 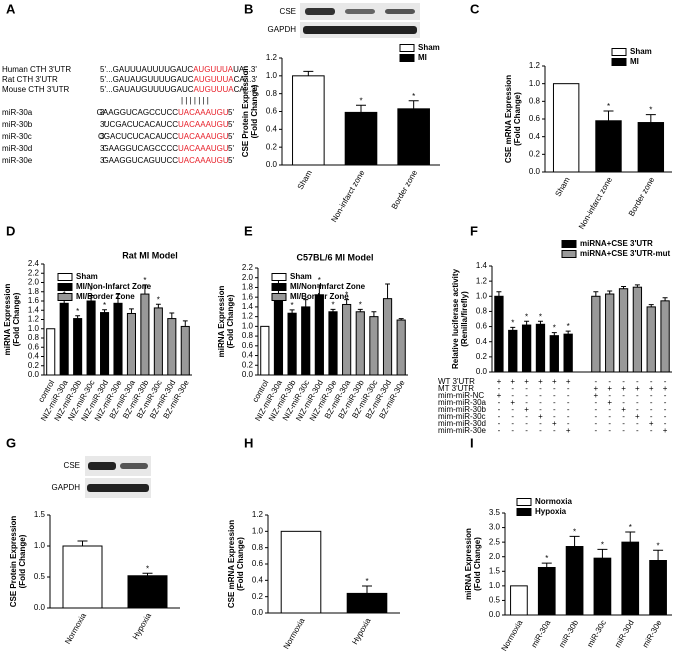 What do you see at coordinates (482, 280) in the screenshot?
I see `y-tick-label: 1.2` at bounding box center [482, 280].